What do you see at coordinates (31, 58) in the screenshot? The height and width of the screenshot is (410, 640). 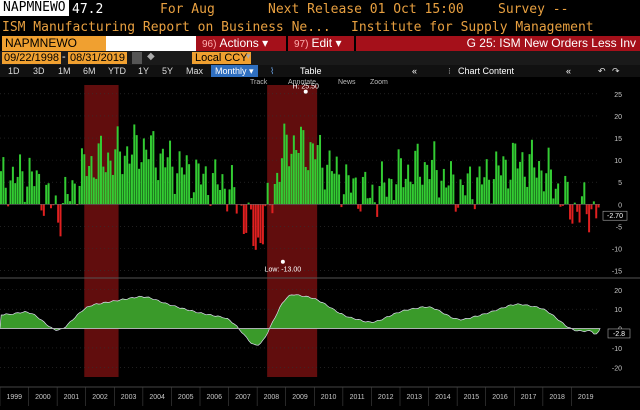 I see `start-date: 09/22/1998` at bounding box center [31, 58].